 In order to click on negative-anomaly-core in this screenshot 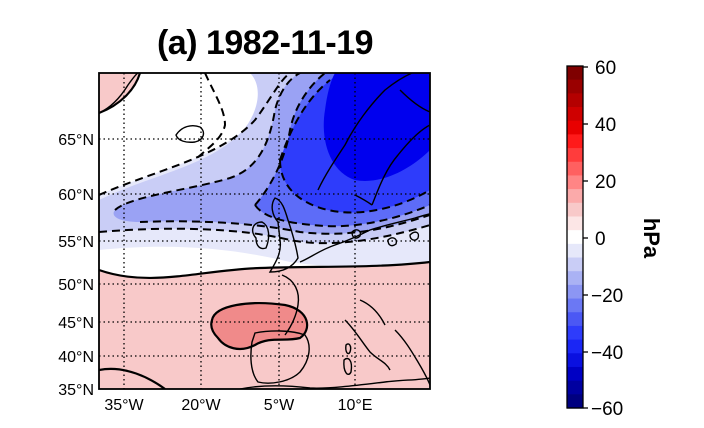, I will do `click(376, 127)`.